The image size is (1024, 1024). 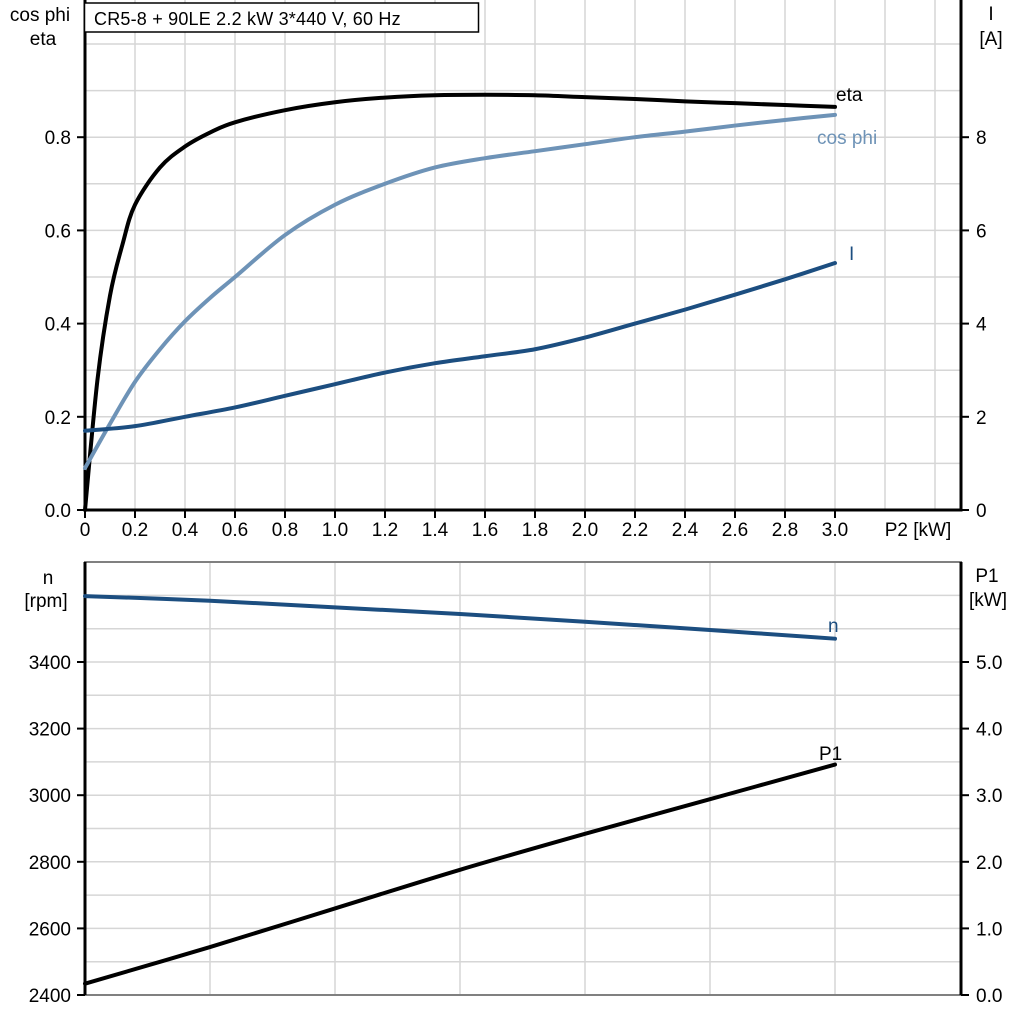 I want to click on chart-title: CR5-8 + 90LE 2.2 kW 3*440 V, 60 Hz, so click(x=247, y=19).